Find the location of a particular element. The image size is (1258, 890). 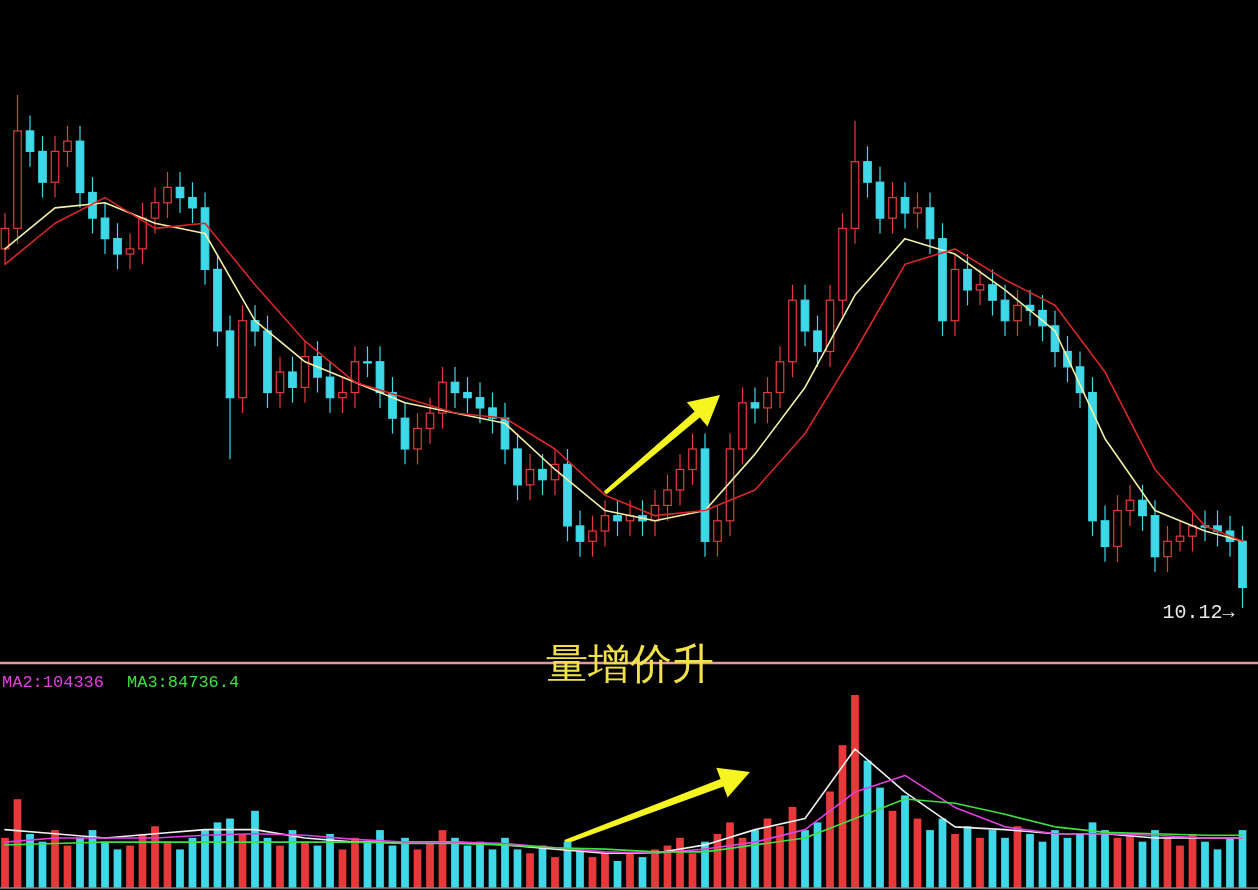

annotation: 10.12→ is located at coordinates (1198, 612).